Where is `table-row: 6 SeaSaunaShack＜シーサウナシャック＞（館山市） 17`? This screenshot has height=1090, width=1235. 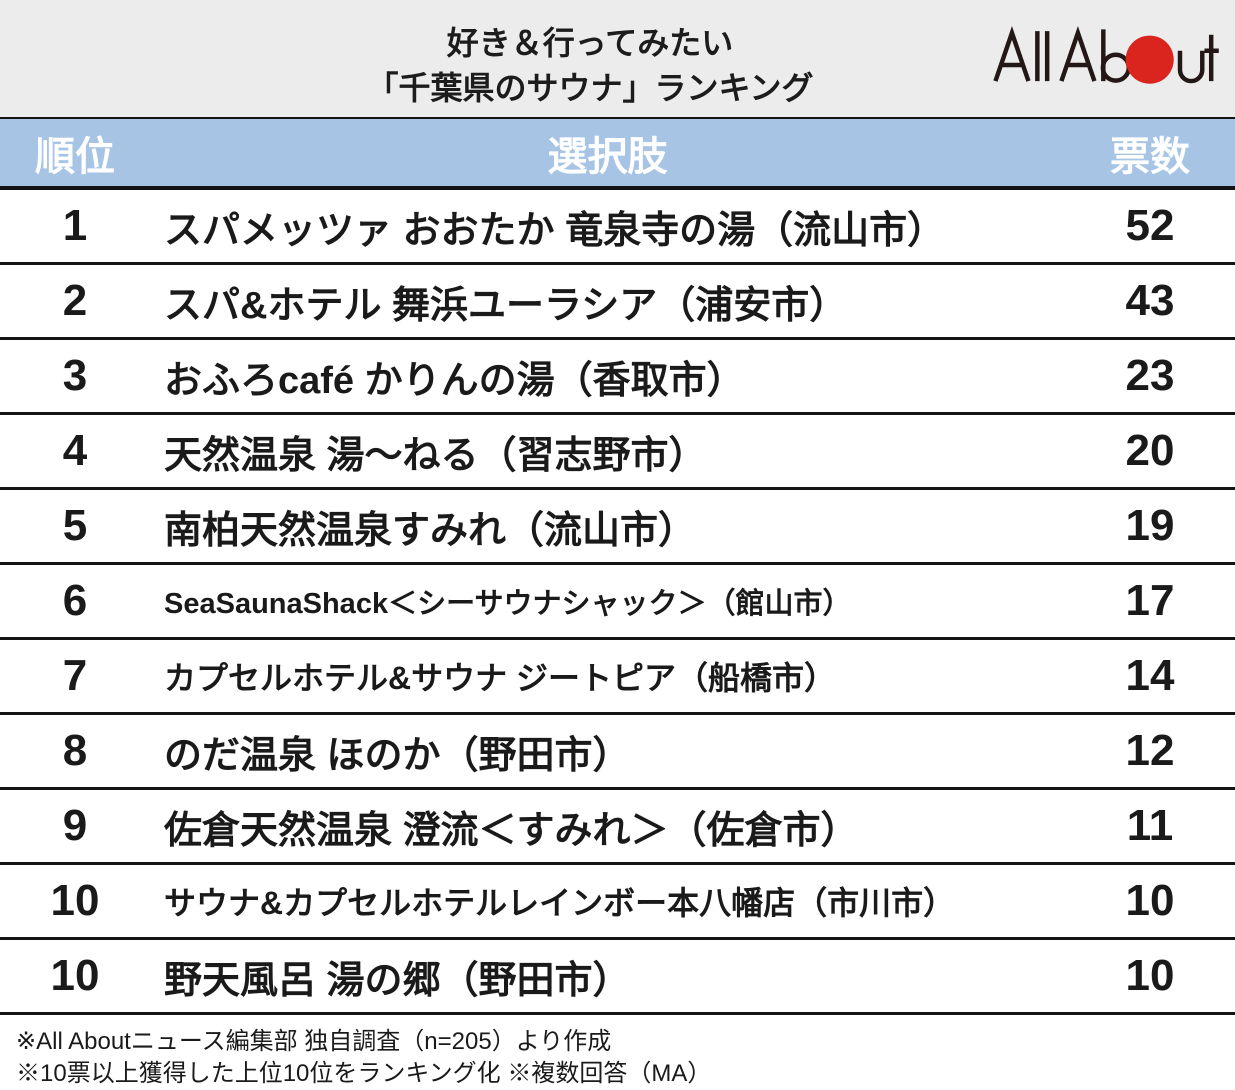 table-row: 6 SeaSaunaShack＜シーサウナシャック＞（館山市） 17 is located at coordinates (617, 602).